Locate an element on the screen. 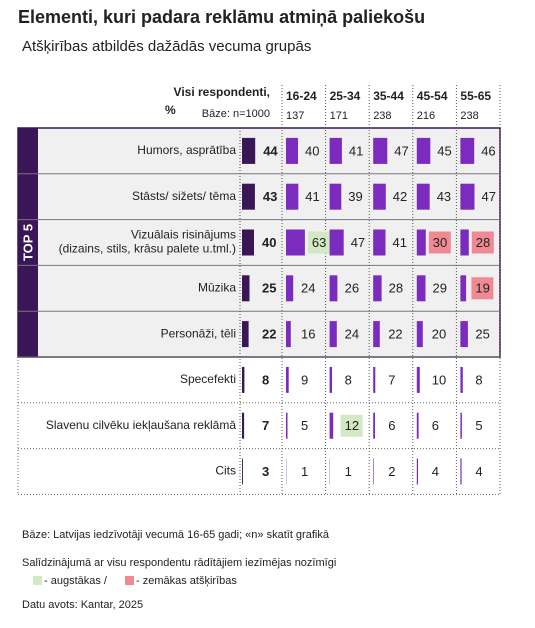 The image size is (535, 628). legend-swatch-higher is located at coordinates (37, 580).